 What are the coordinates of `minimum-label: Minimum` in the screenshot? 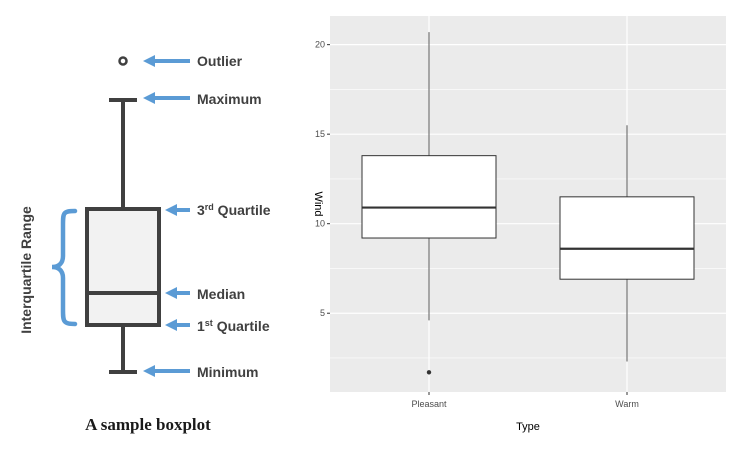 It's located at (227, 372).